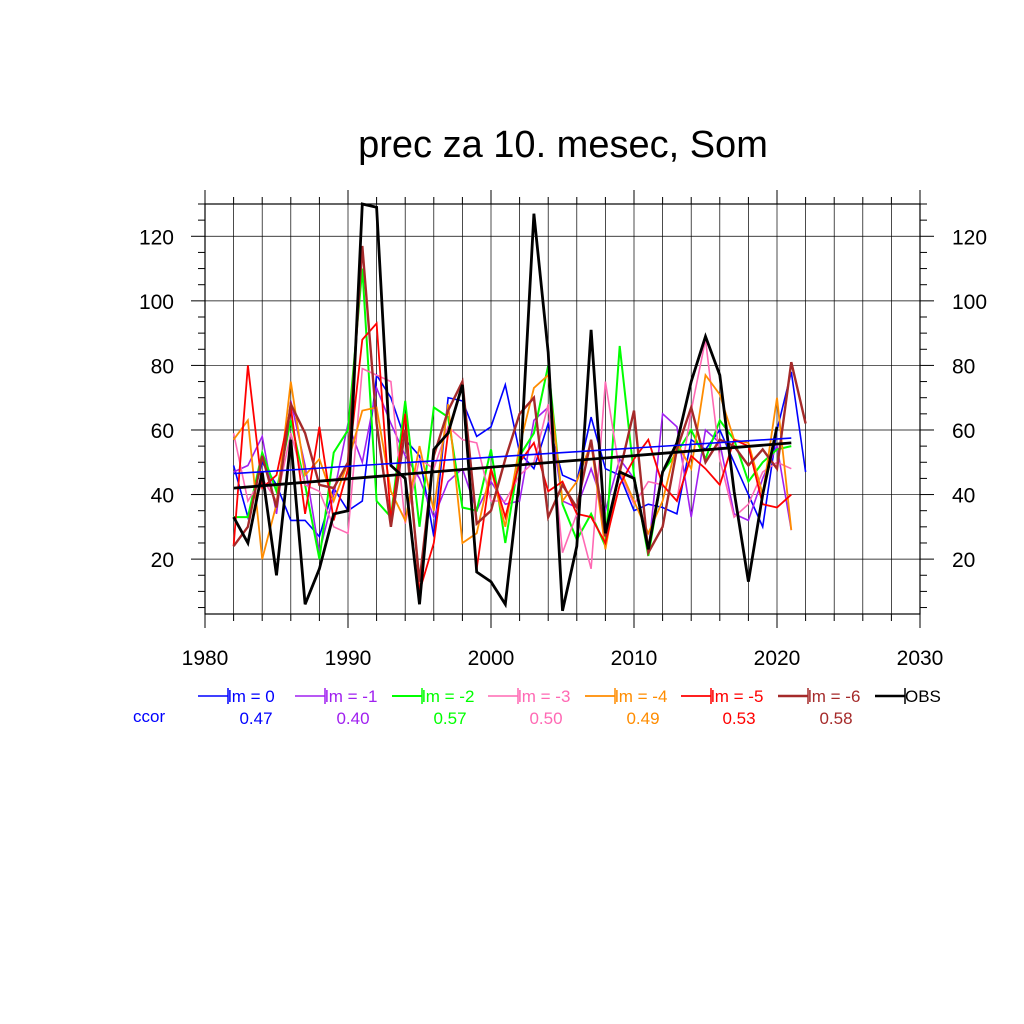 The width and height of the screenshot is (1024, 1024). I want to click on legend-ccor-5: 0.53, so click(738, 718).